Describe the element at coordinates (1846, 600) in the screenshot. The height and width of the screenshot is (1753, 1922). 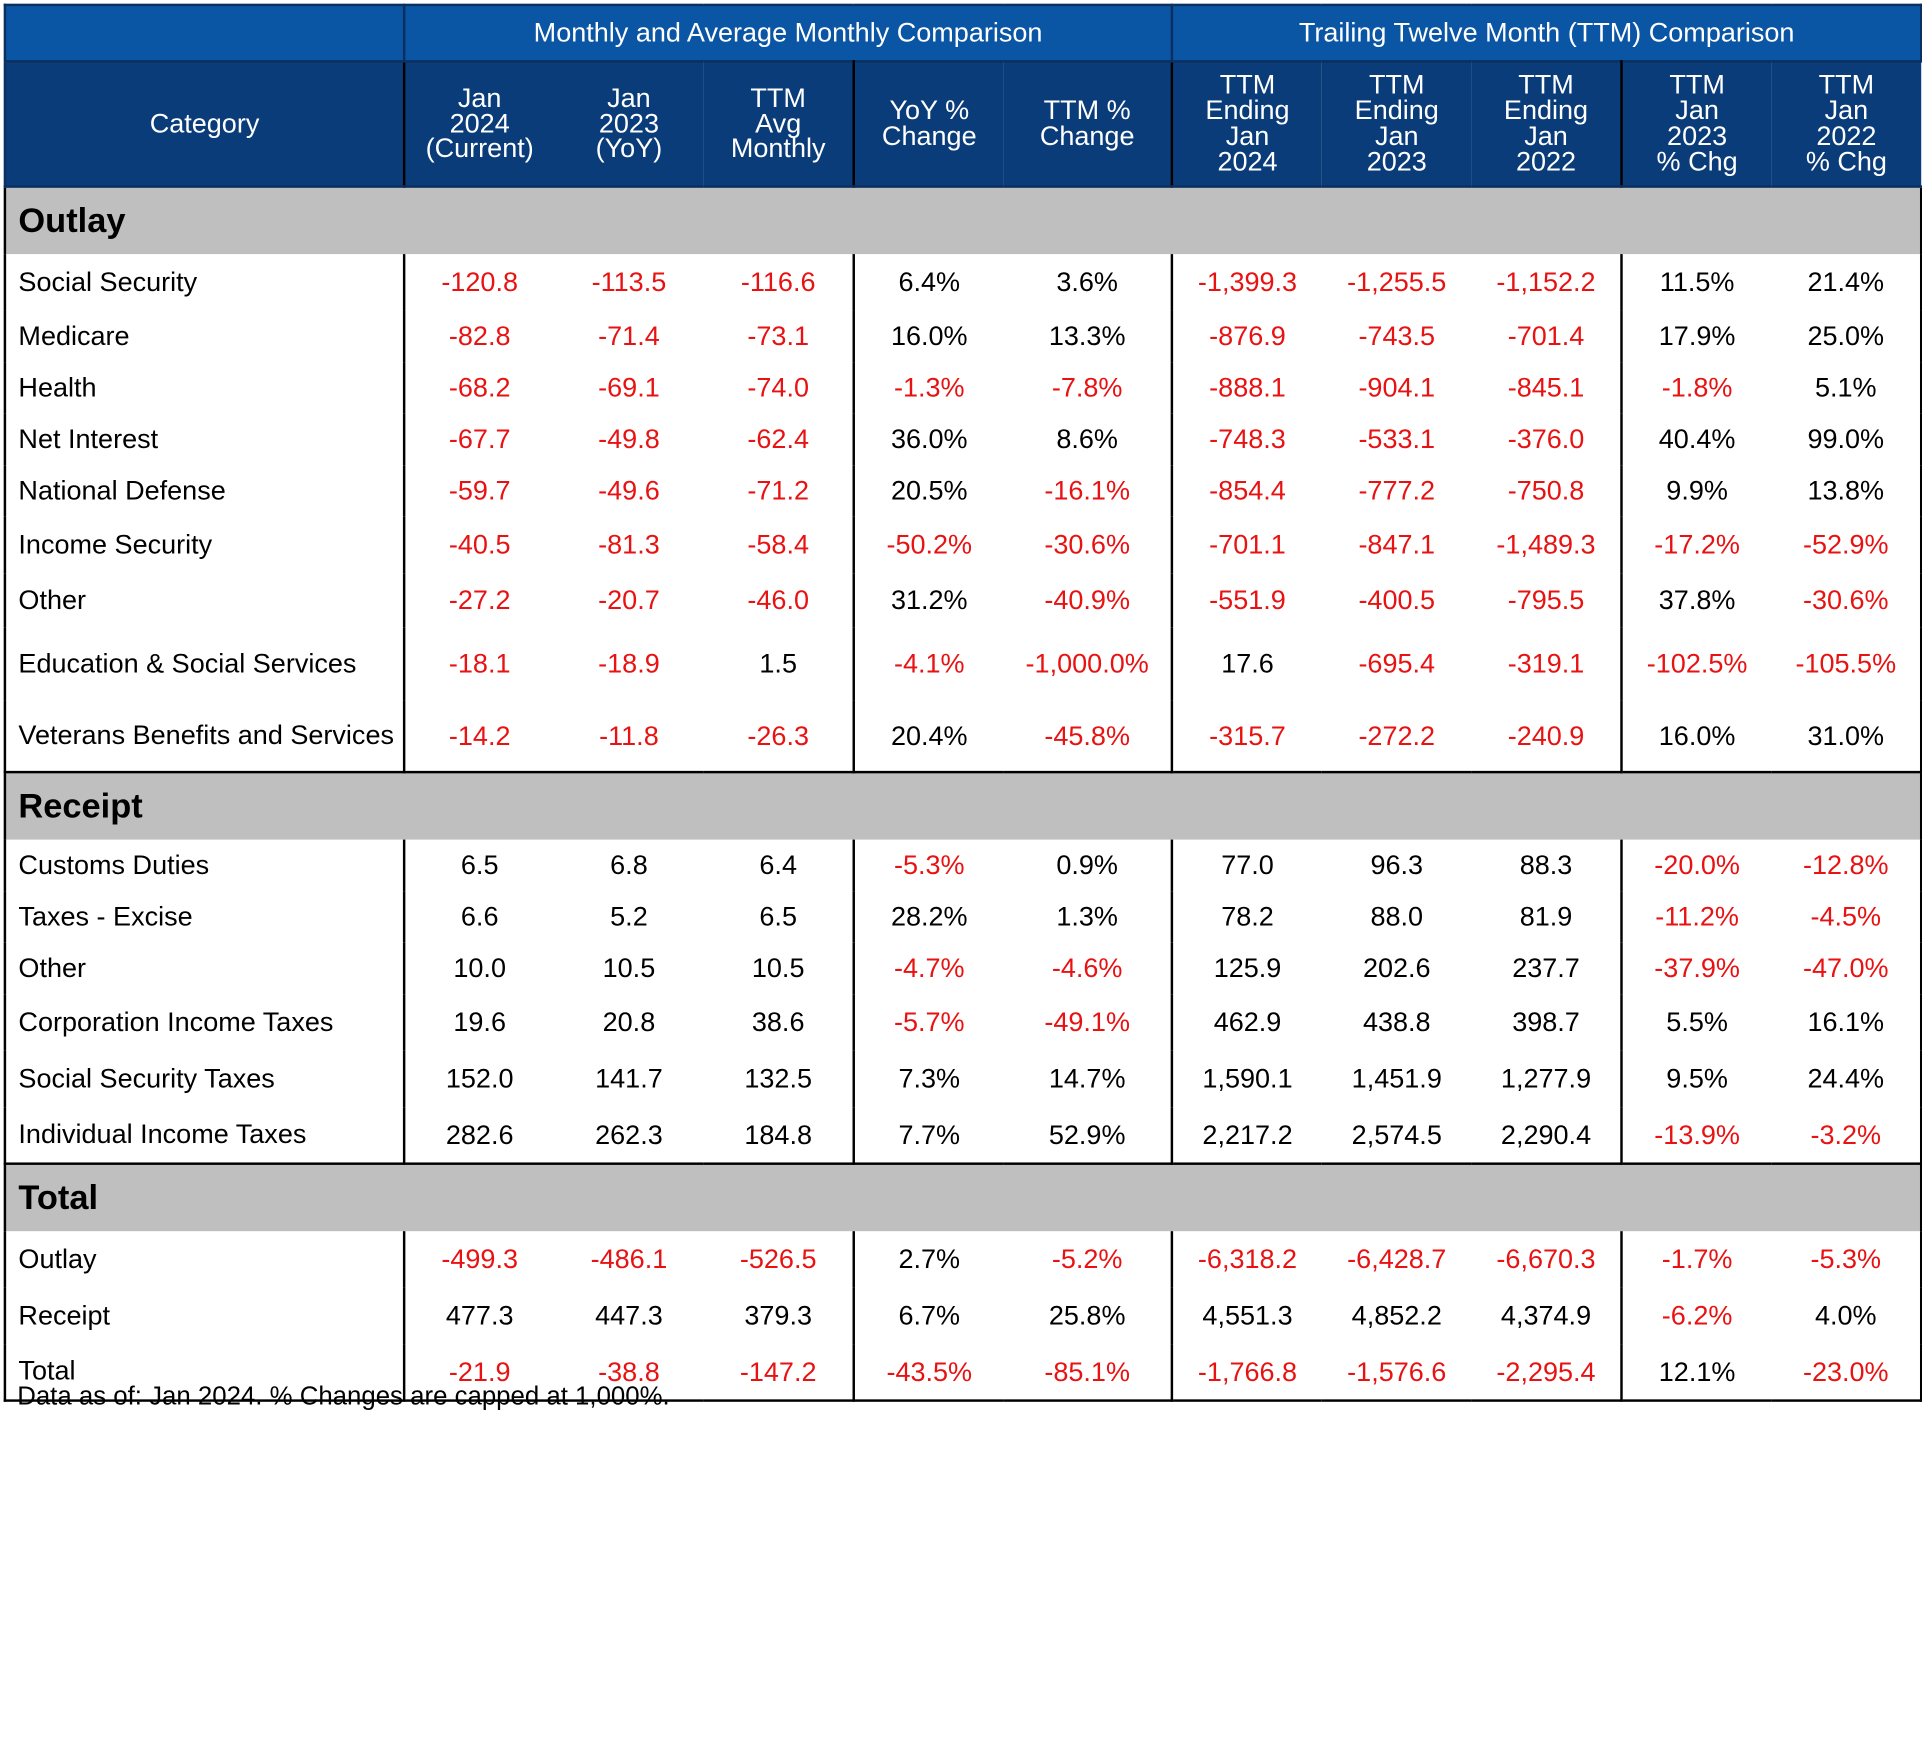
I see `value-cell: -30.6%` at that location.